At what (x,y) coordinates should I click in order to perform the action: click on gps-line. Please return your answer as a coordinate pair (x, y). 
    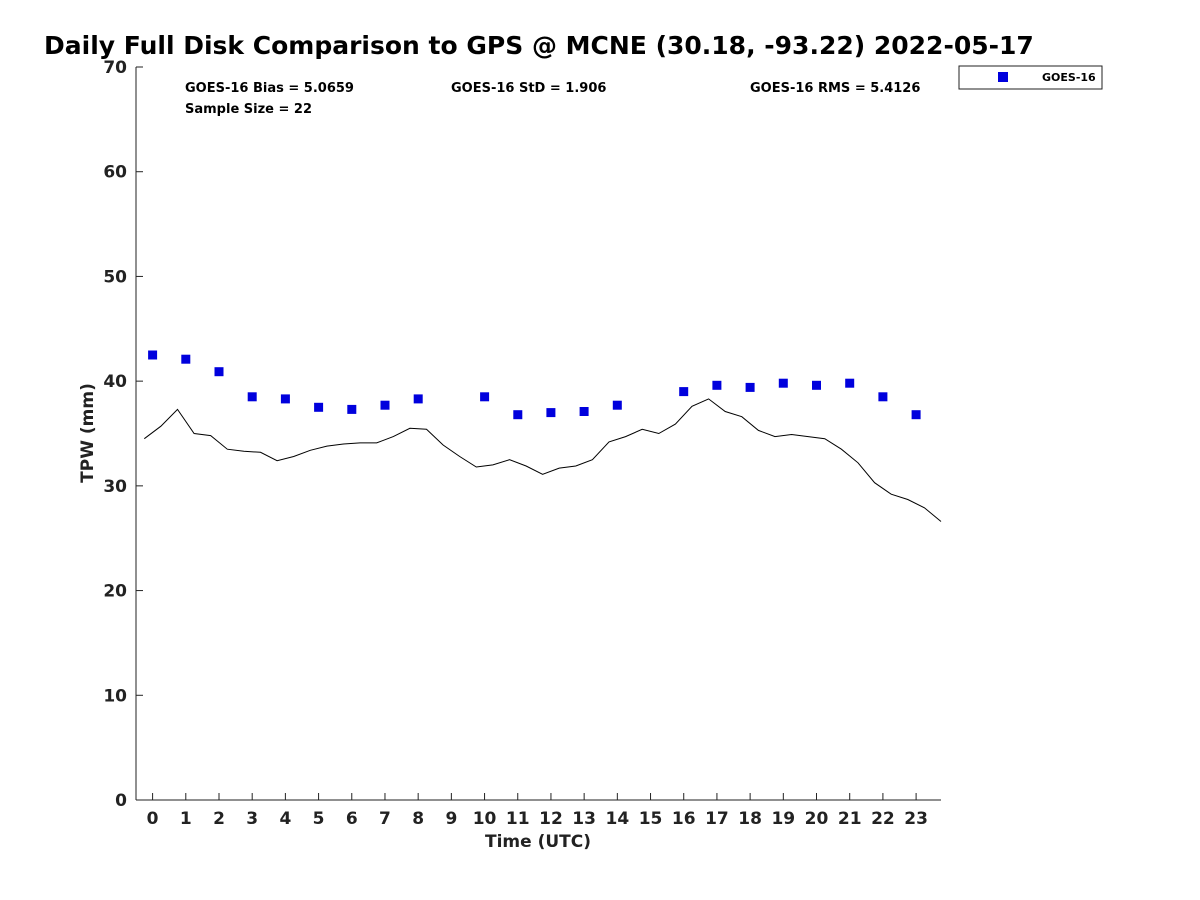
    Looking at the image, I should click on (542, 460).